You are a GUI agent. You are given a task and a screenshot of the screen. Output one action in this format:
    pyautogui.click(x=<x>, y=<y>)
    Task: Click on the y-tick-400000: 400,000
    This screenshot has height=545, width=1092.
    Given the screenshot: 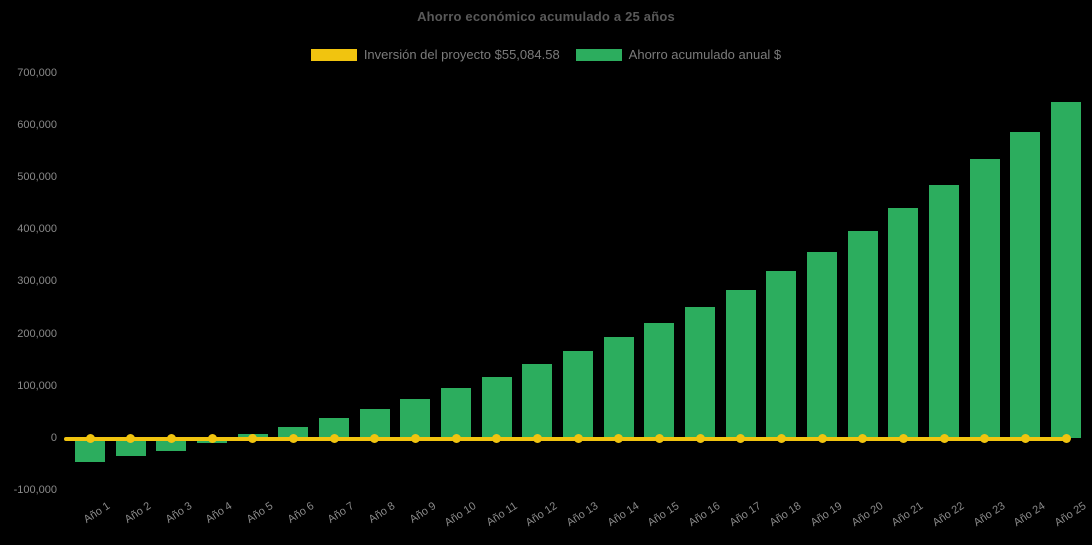 What is the action you would take?
    pyautogui.click(x=37, y=229)
    